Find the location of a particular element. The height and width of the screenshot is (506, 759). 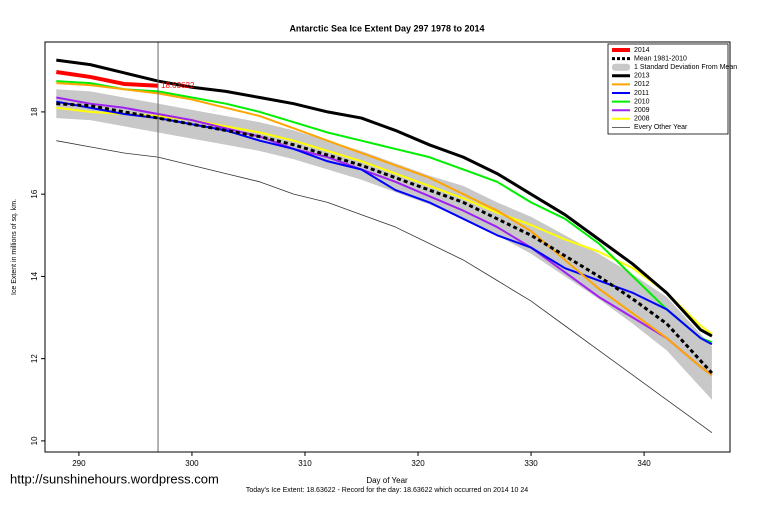

x-axis-label: Day of Year is located at coordinates (387, 480).